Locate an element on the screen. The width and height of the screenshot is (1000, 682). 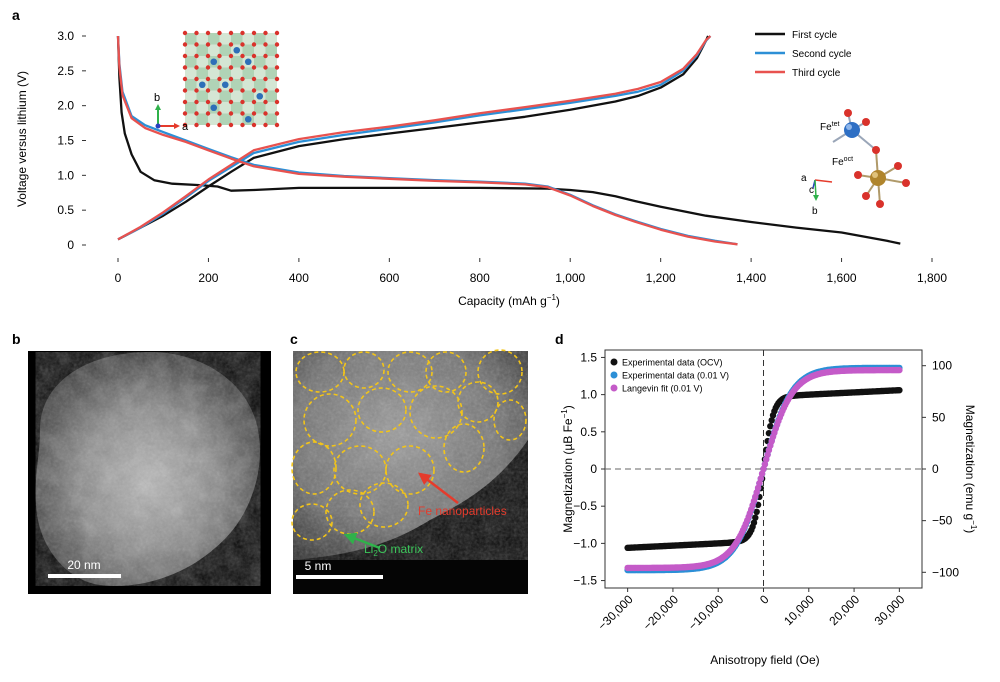
panel-d-y-right-tick-label: 100 is located at coordinates (942, 366).